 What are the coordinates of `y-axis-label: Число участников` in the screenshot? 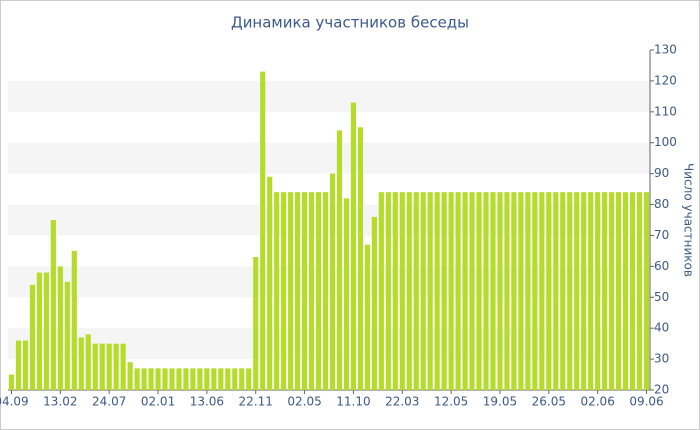 It's located at (689, 220).